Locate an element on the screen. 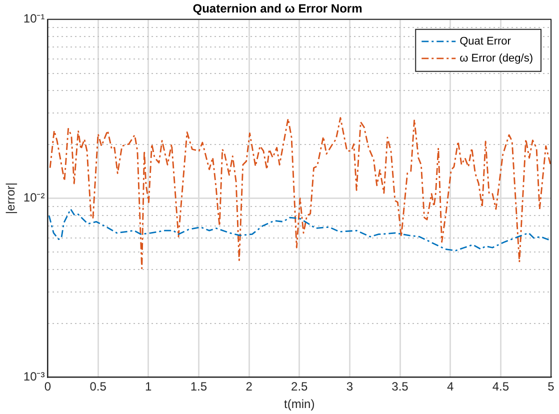 This screenshot has height=414, width=559. x-tick-label: 1 is located at coordinates (148, 387).